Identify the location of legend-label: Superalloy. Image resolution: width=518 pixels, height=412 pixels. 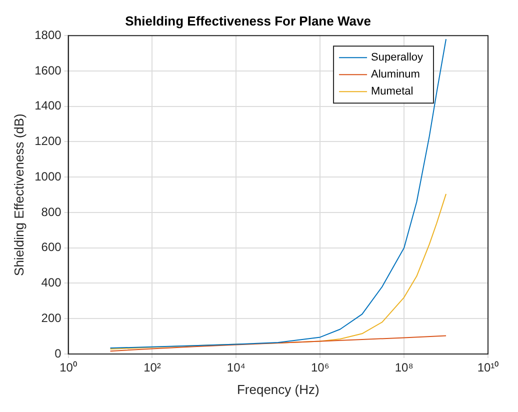
(397, 58).